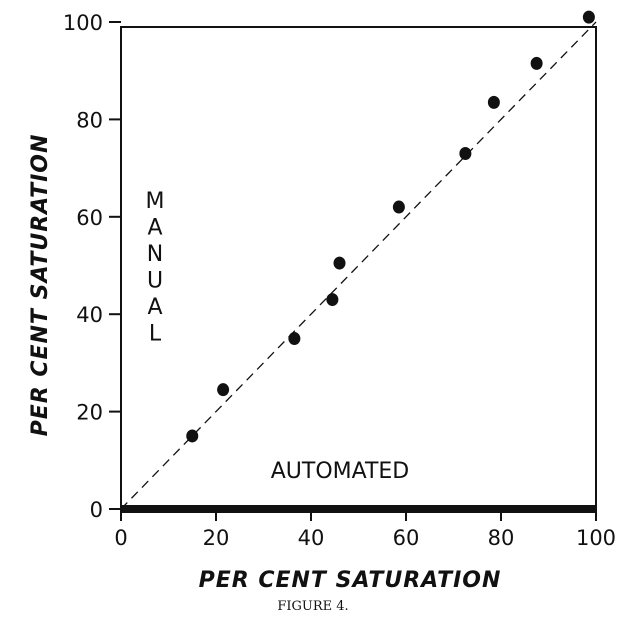 The width and height of the screenshot is (626, 623). I want to click on manual-letter: N, so click(155, 254).